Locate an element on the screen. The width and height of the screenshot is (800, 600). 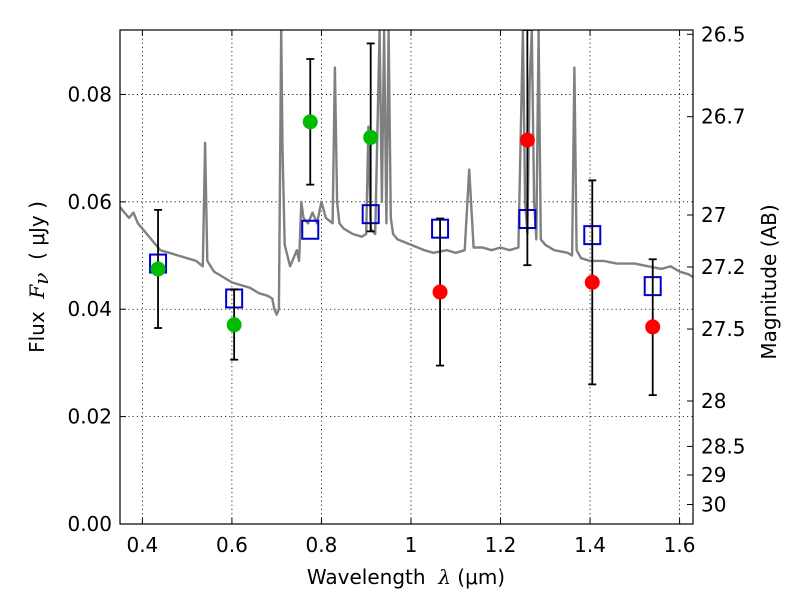
y-axis-label: Flux Fν ( μJy ) is located at coordinates (39, 277).